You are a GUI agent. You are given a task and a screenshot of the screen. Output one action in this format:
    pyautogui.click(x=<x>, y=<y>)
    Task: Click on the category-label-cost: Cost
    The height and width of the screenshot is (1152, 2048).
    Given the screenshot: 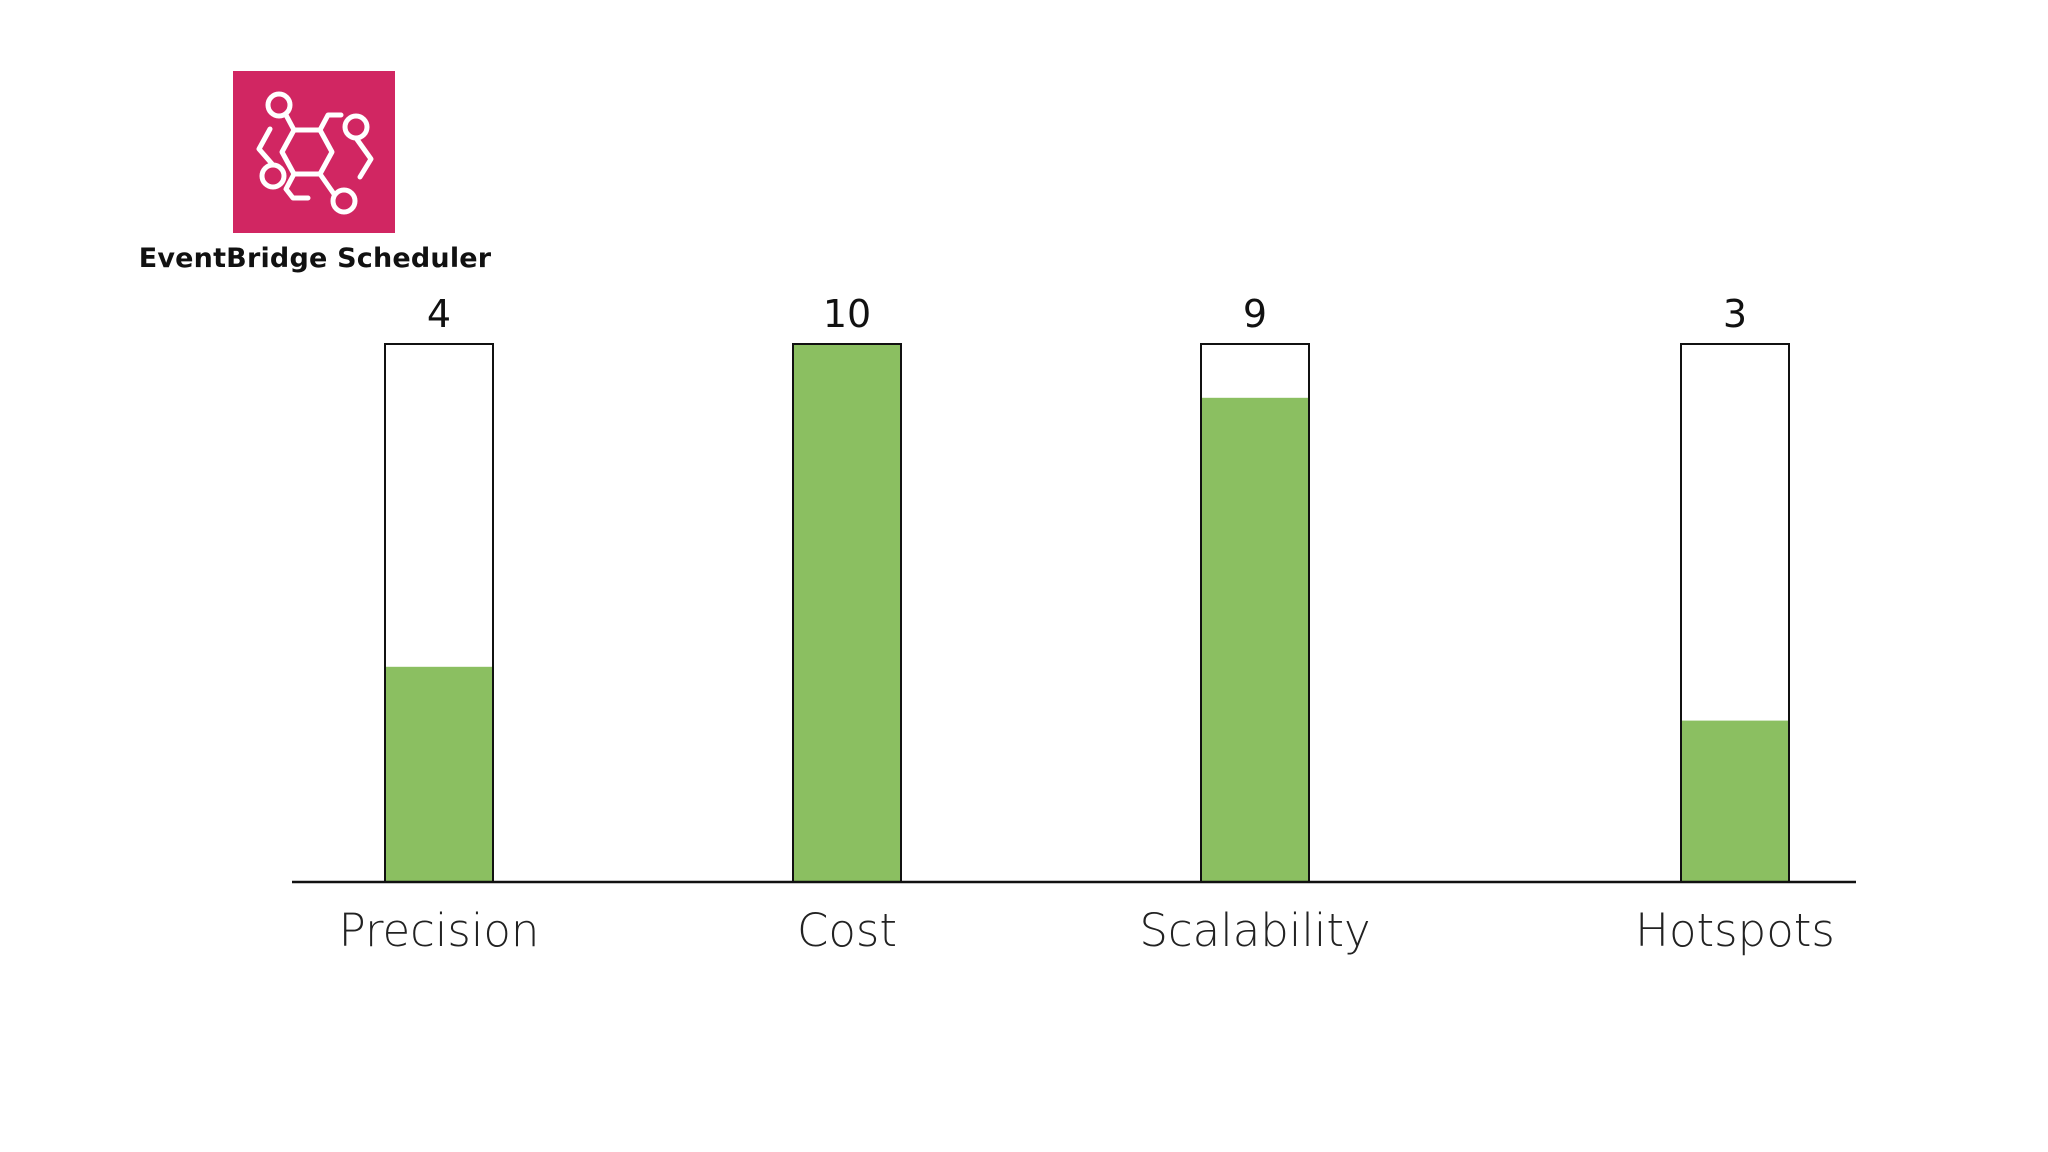 What is the action you would take?
    pyautogui.click(x=847, y=930)
    